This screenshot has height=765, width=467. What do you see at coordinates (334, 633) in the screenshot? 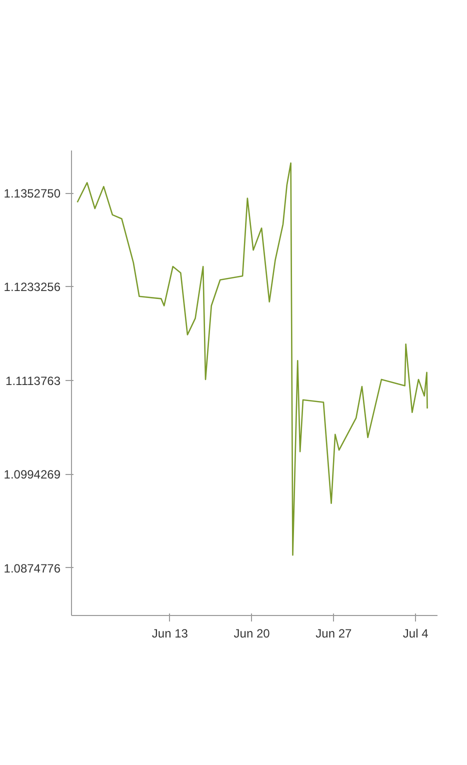
I see `x-tick-label: Jun 27` at bounding box center [334, 633].